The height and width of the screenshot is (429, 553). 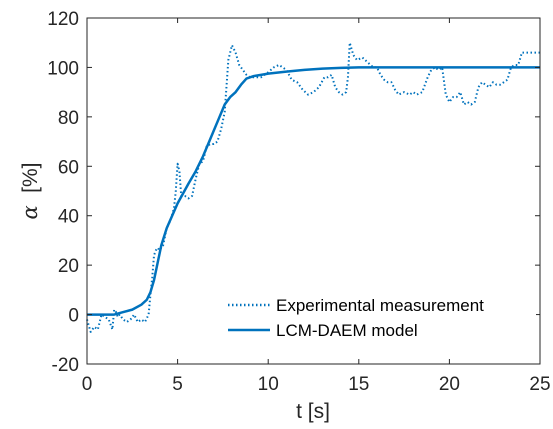 I want to click on y-axis-label: α [%], so click(x=30, y=191).